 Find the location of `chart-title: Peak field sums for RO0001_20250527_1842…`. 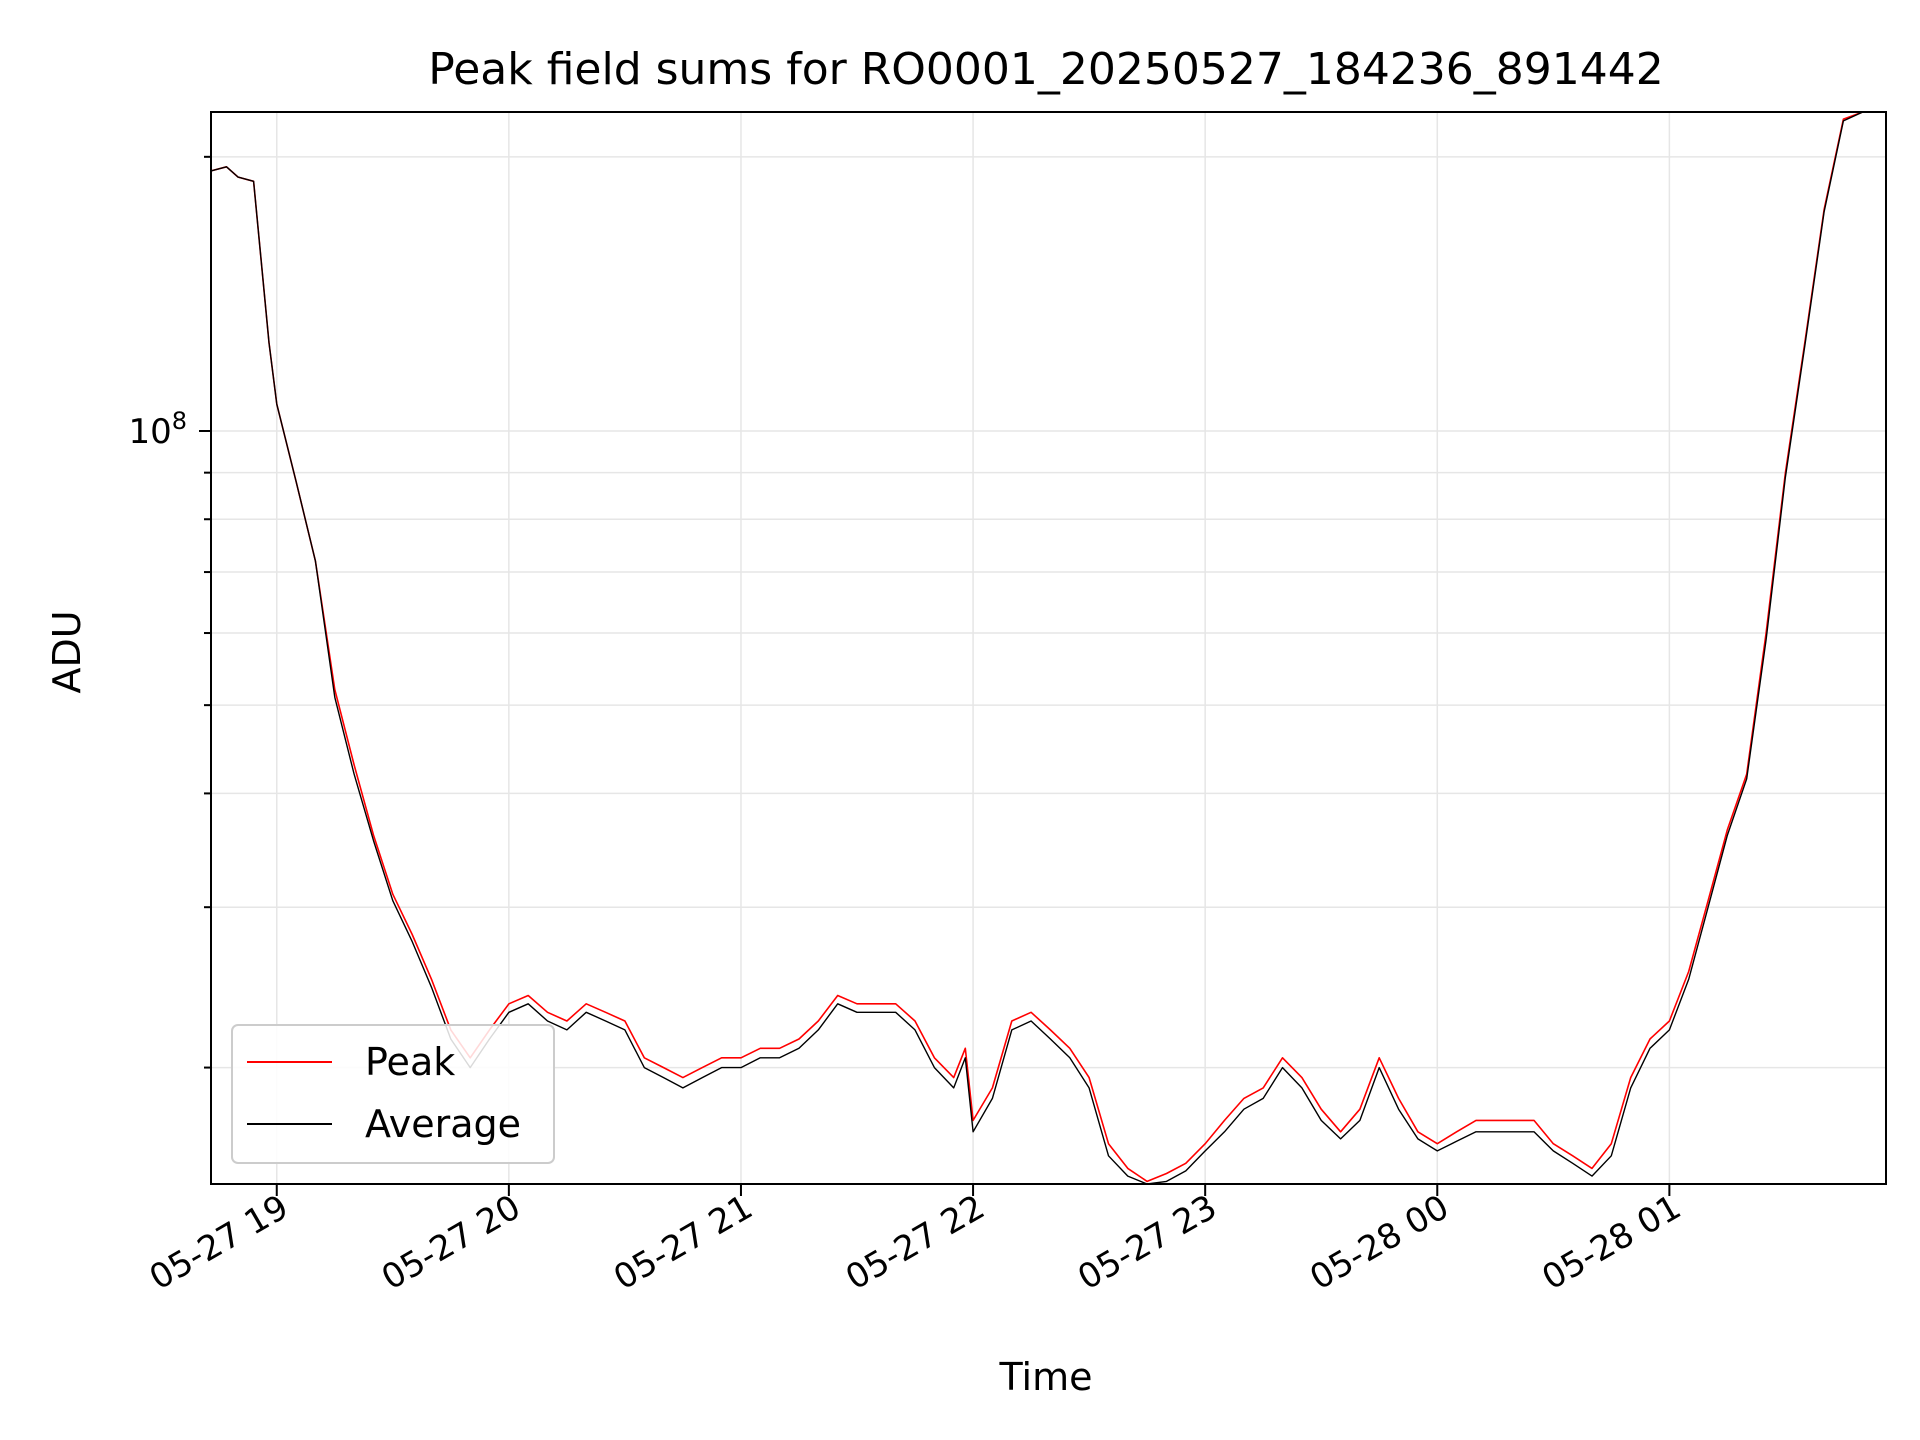

chart-title: Peak field sums for RO0001_20250527_1842… is located at coordinates (1046, 69).